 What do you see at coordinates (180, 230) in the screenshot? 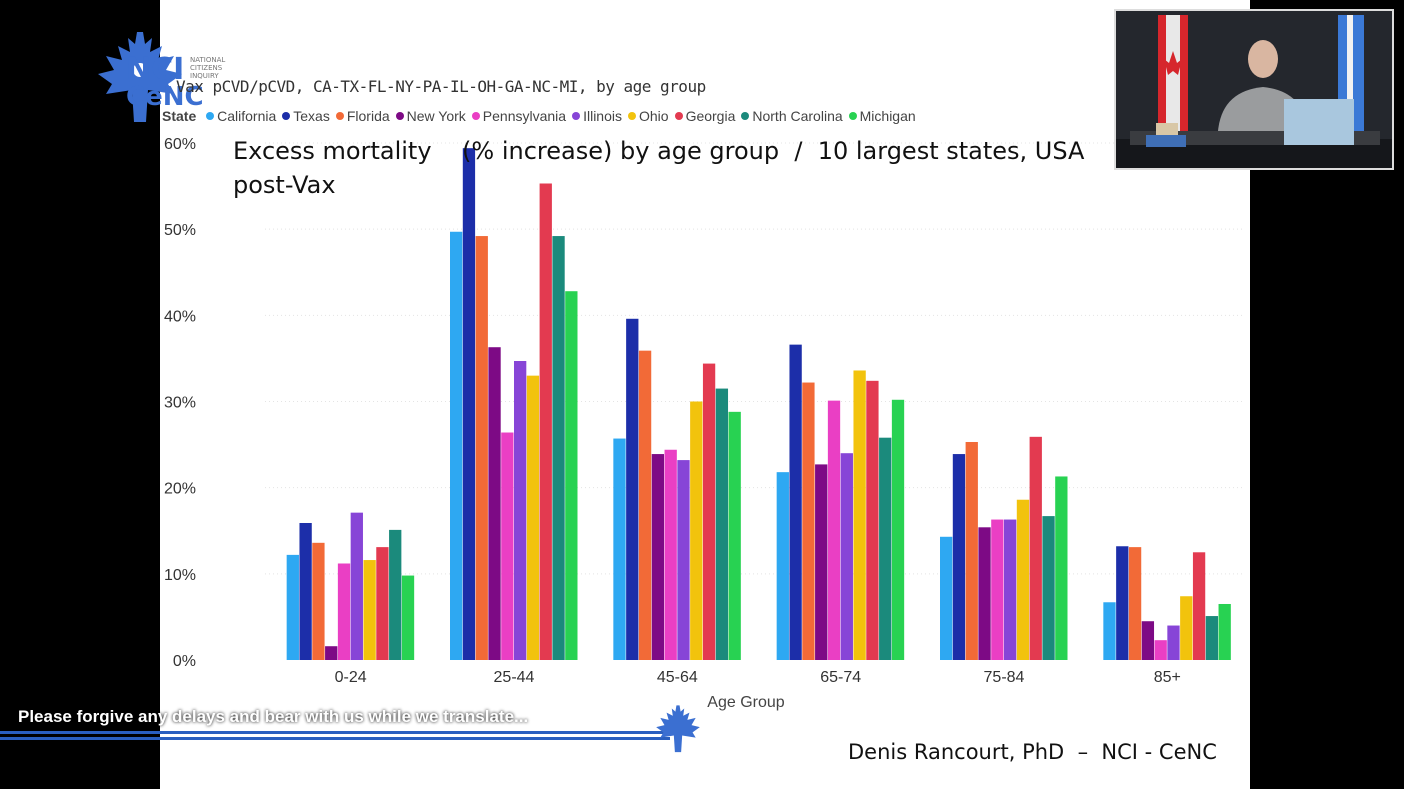
I see `y-tick-label: 50%` at bounding box center [180, 230].